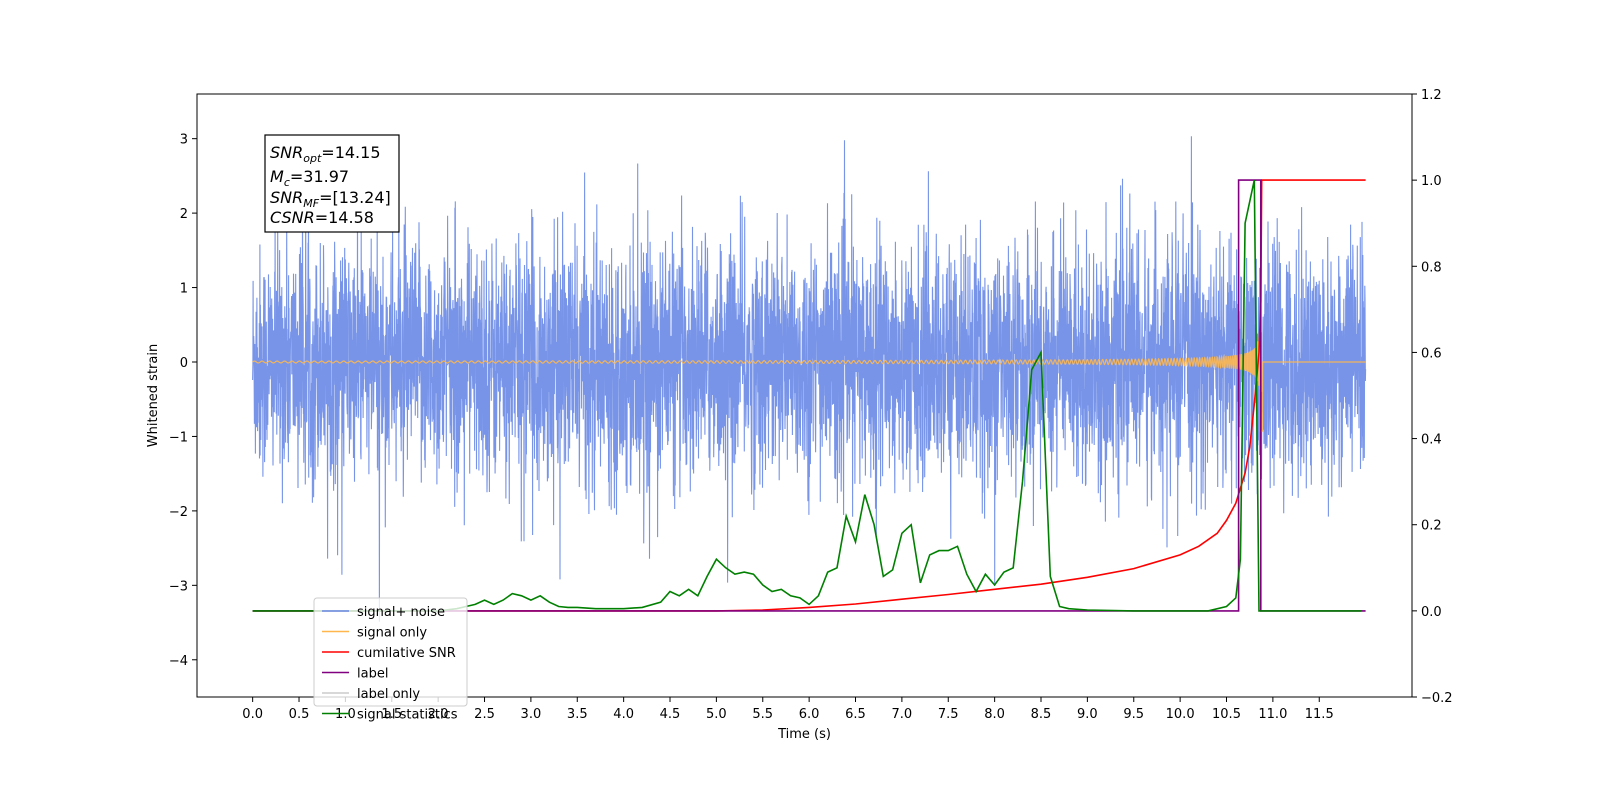  Describe the element at coordinates (184, 289) in the screenshot. I see `y-left-tick-label: 1` at that location.